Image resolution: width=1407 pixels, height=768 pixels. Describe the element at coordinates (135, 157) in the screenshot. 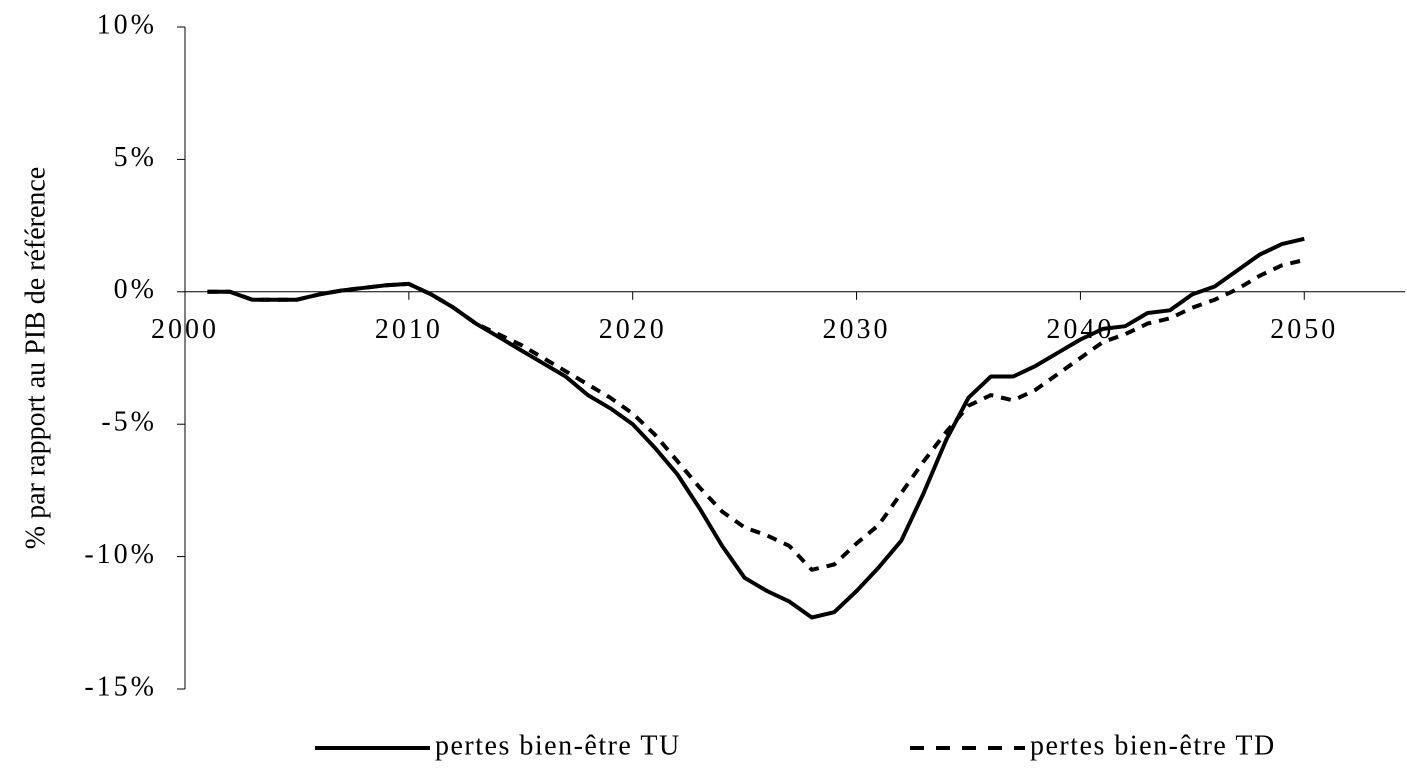

I see `y-tick-label: 5%` at that location.